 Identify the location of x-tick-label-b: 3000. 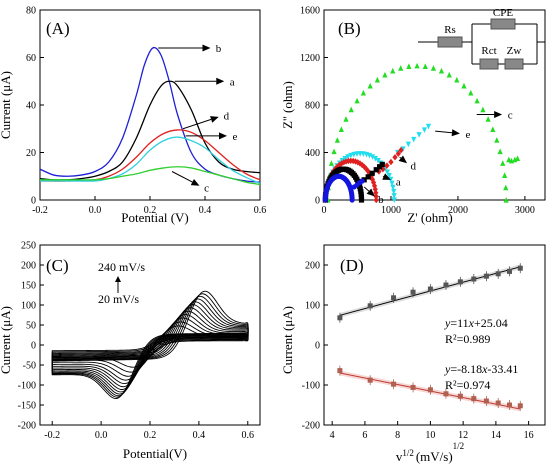
(525, 210).